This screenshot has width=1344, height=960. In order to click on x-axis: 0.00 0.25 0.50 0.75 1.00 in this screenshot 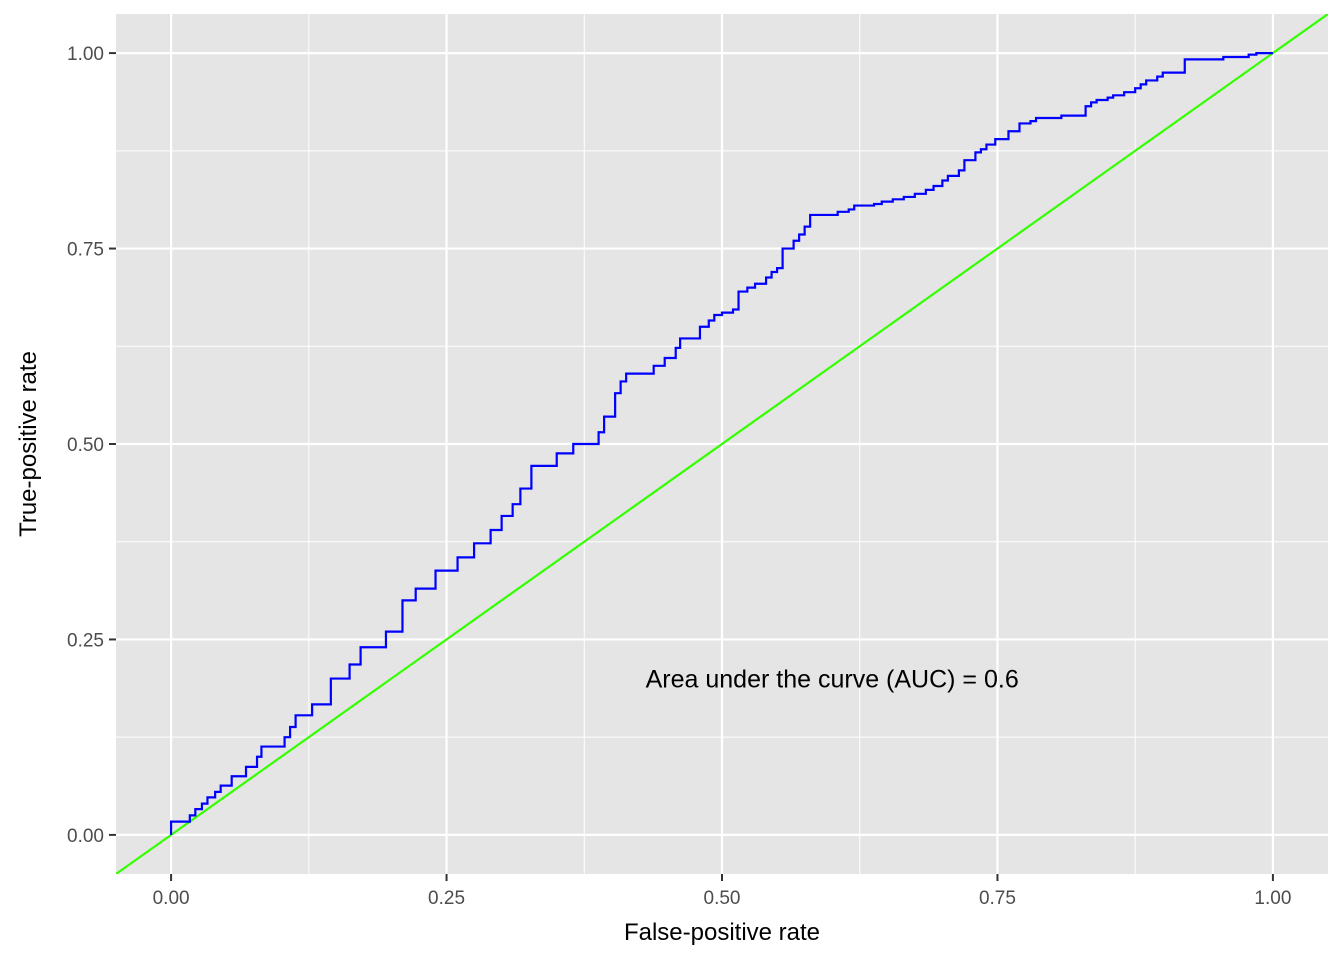, I will do `click(722, 891)`.